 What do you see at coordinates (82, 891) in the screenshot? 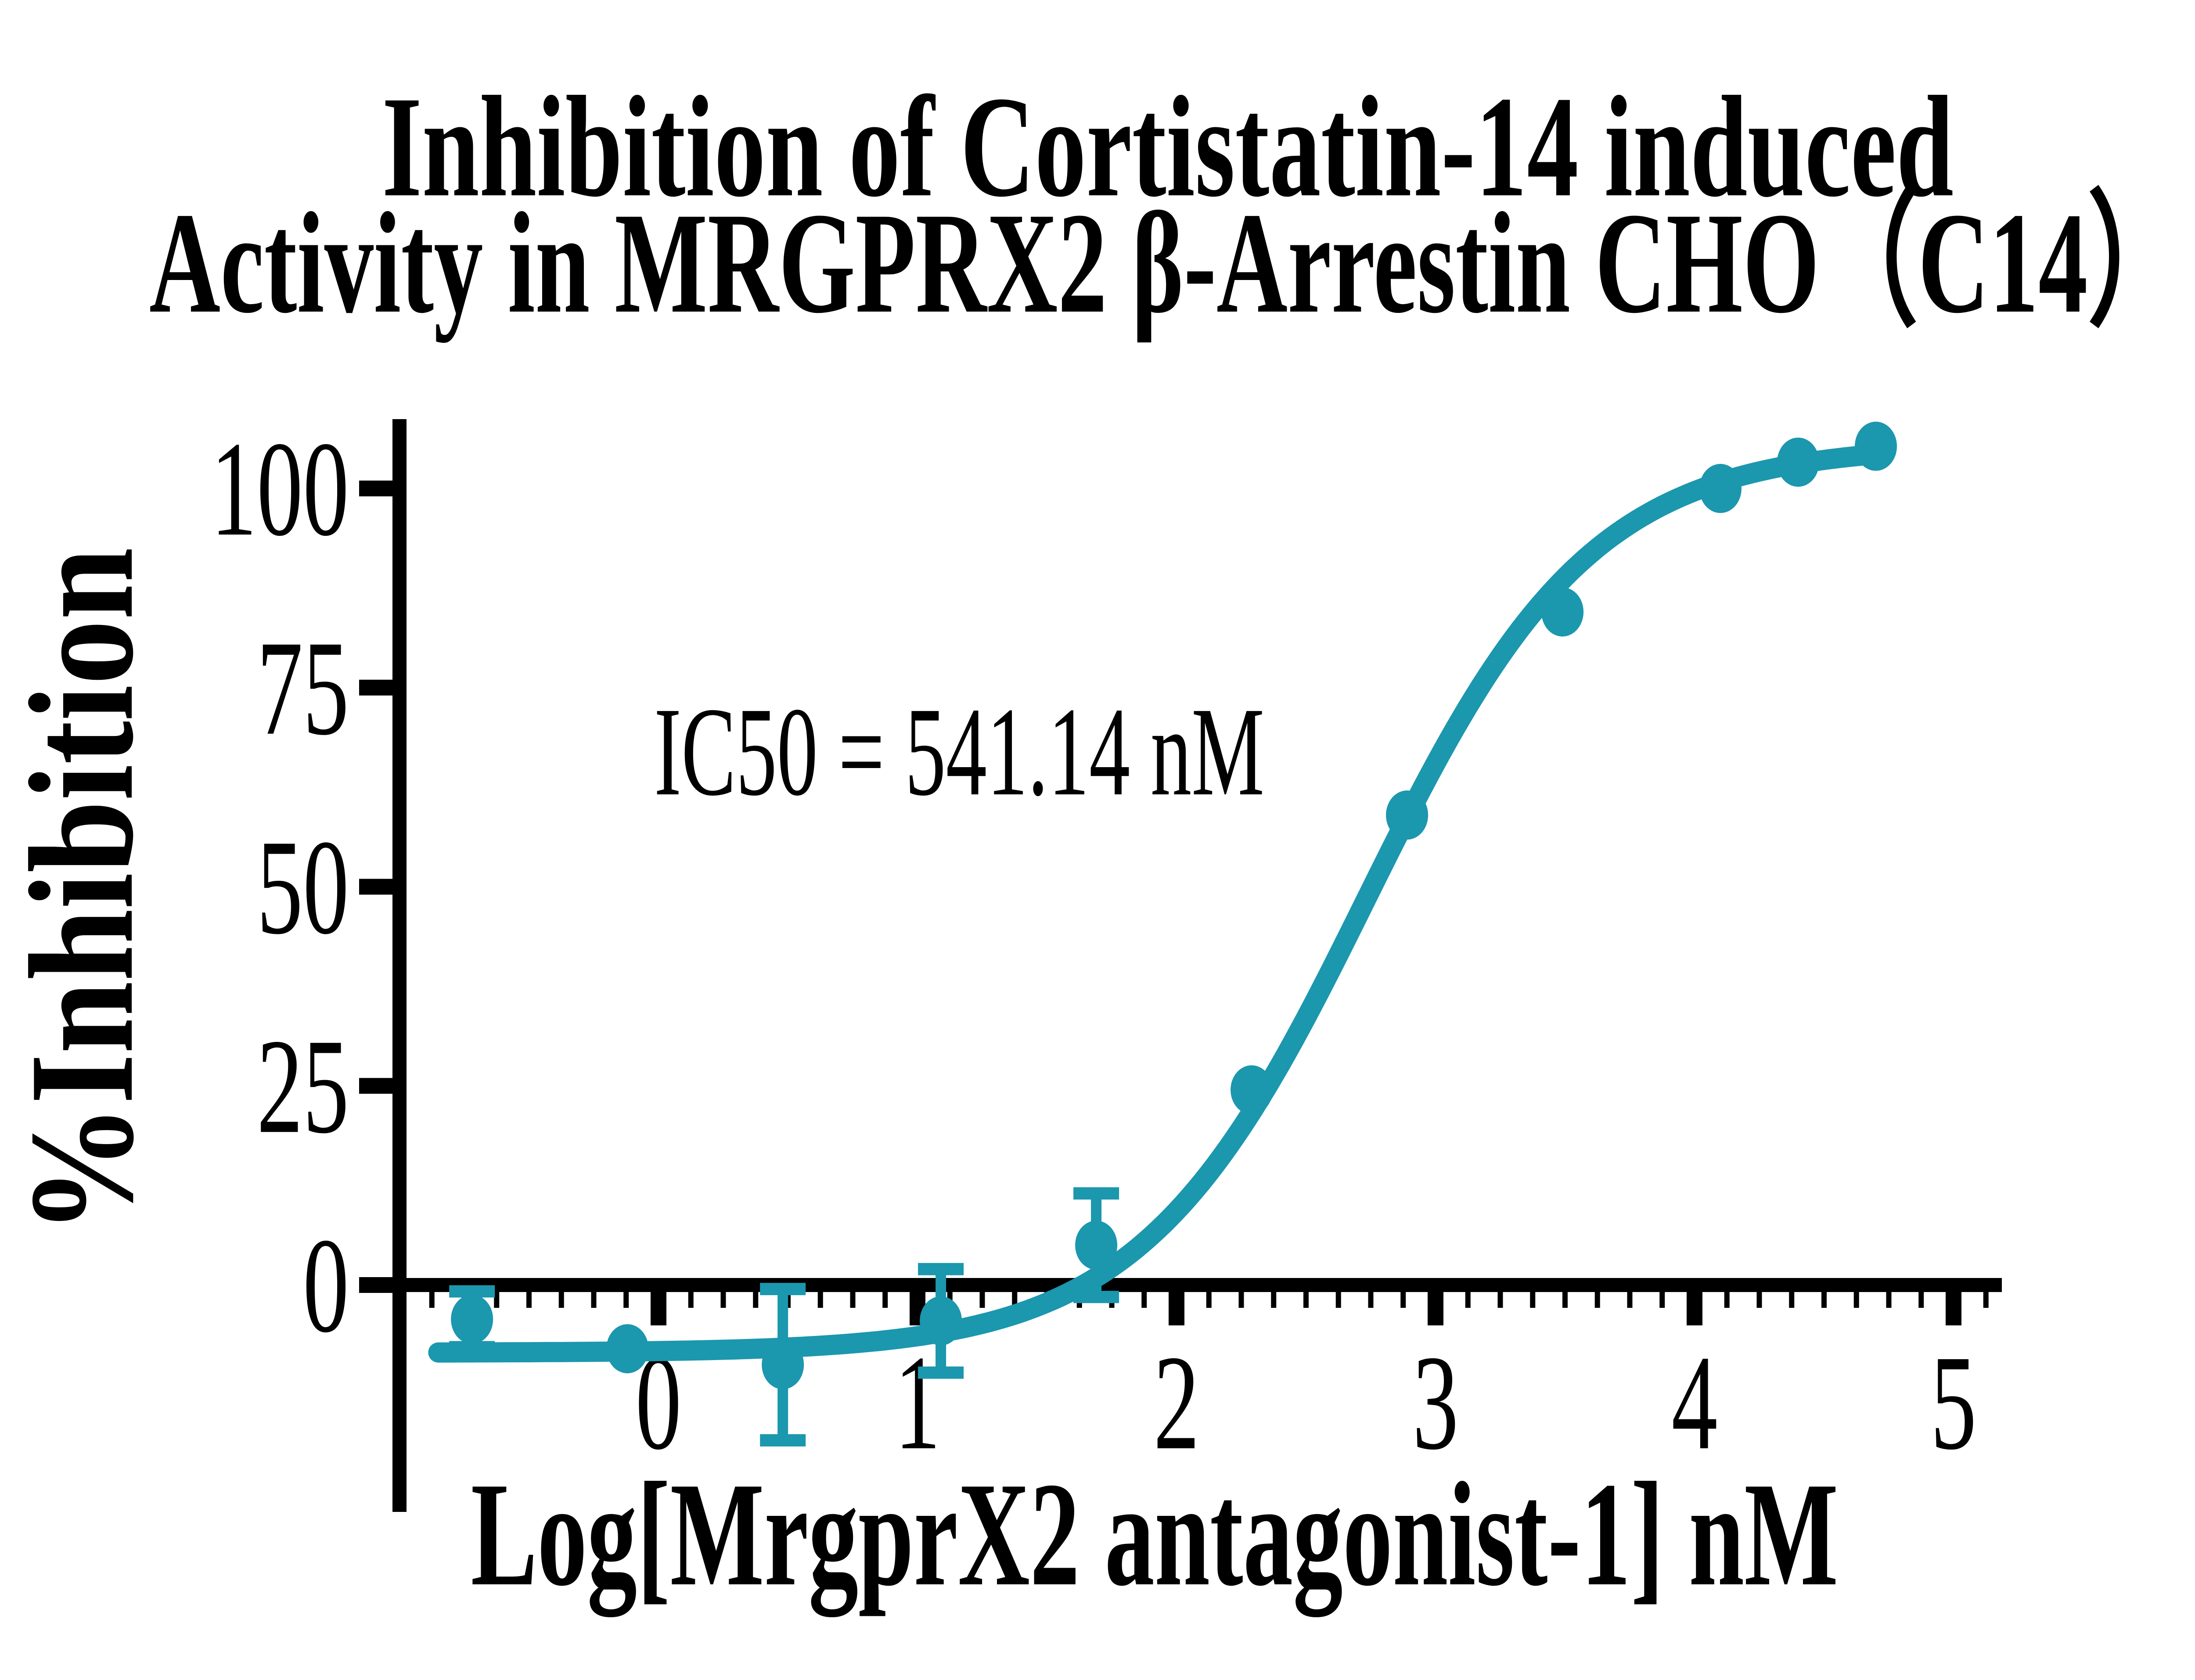
I see `y-axis-title: %Inhibition` at bounding box center [82, 891].